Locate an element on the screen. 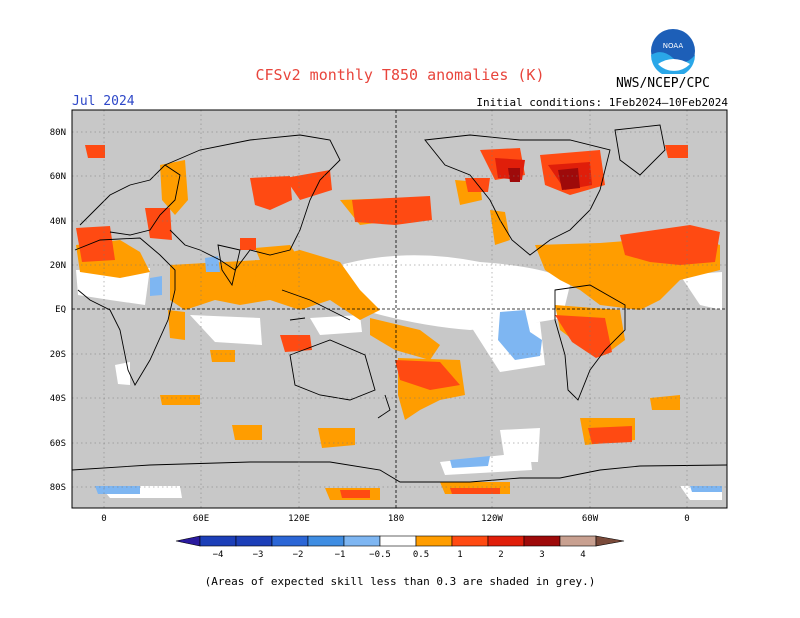 The image size is (800, 618). colorbar is located at coordinates (400, 541).